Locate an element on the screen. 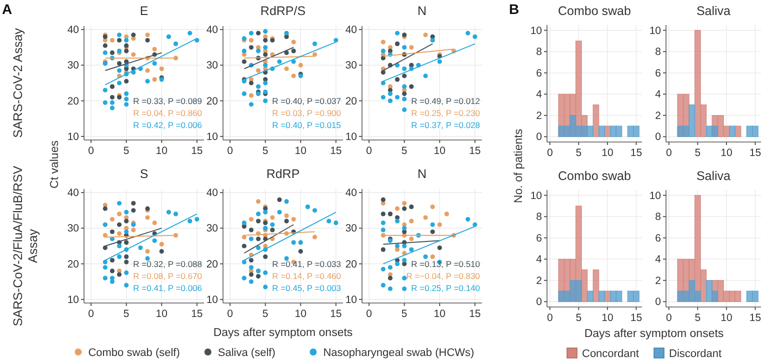 The height and width of the screenshot is (364, 769). annotation: R =0.40, P =0.015 is located at coordinates (307, 125).